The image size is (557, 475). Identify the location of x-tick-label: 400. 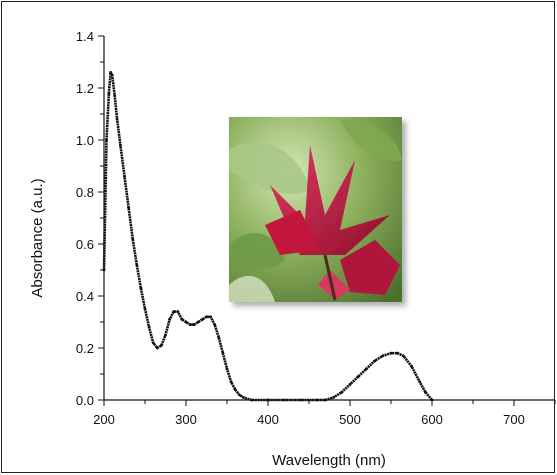
(268, 419).